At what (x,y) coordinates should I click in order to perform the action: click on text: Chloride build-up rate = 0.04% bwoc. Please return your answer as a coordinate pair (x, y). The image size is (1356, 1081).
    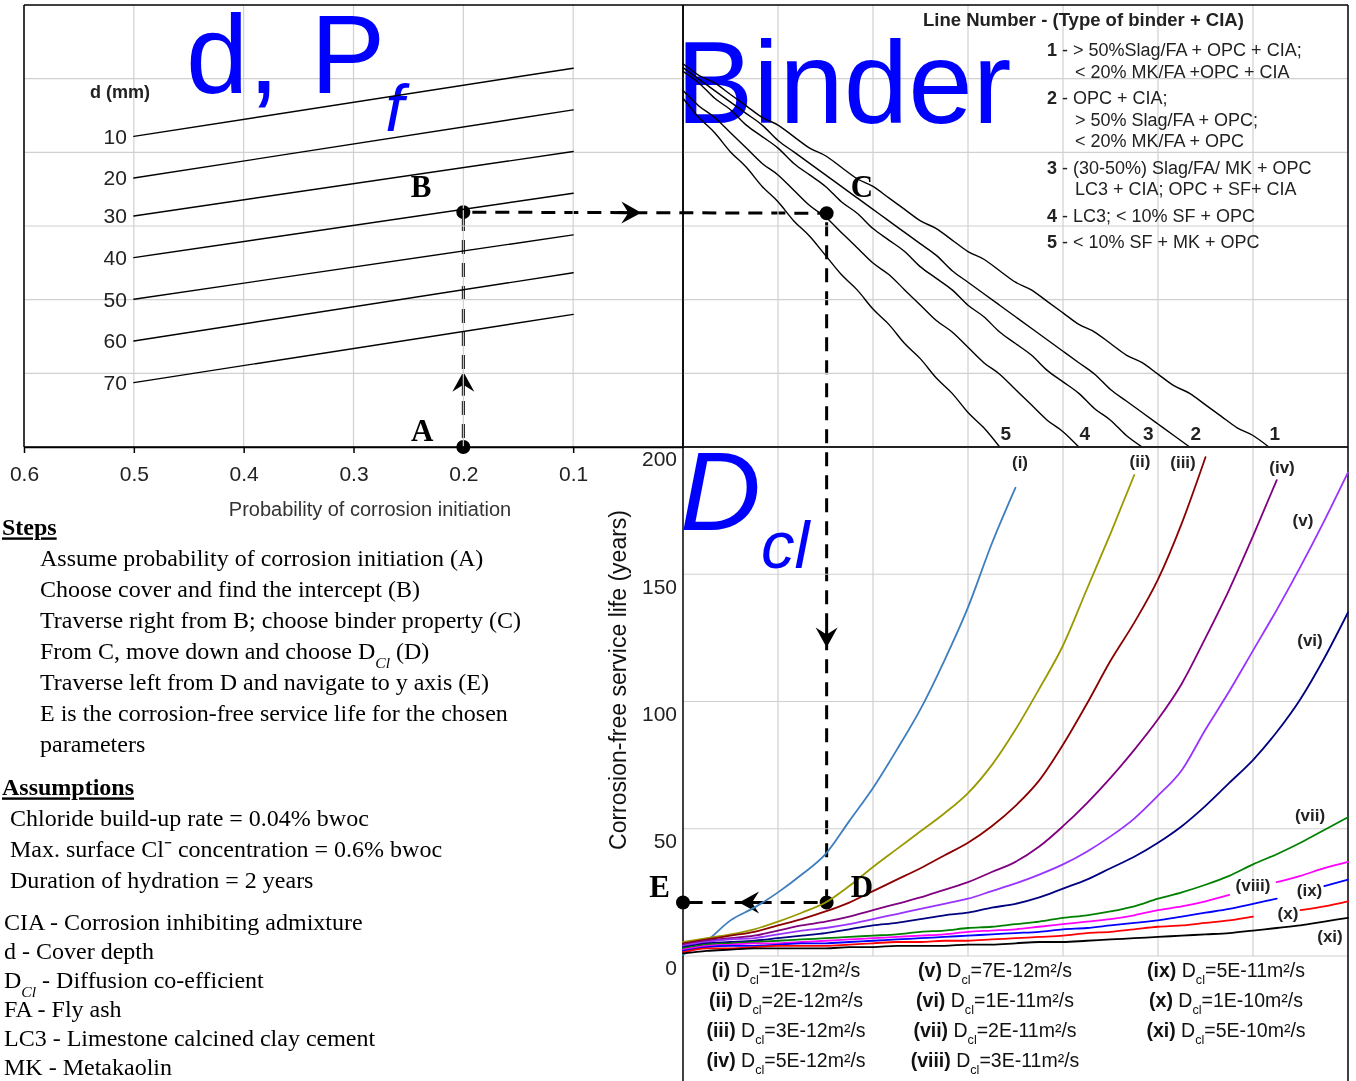
    Looking at the image, I should click on (189, 818).